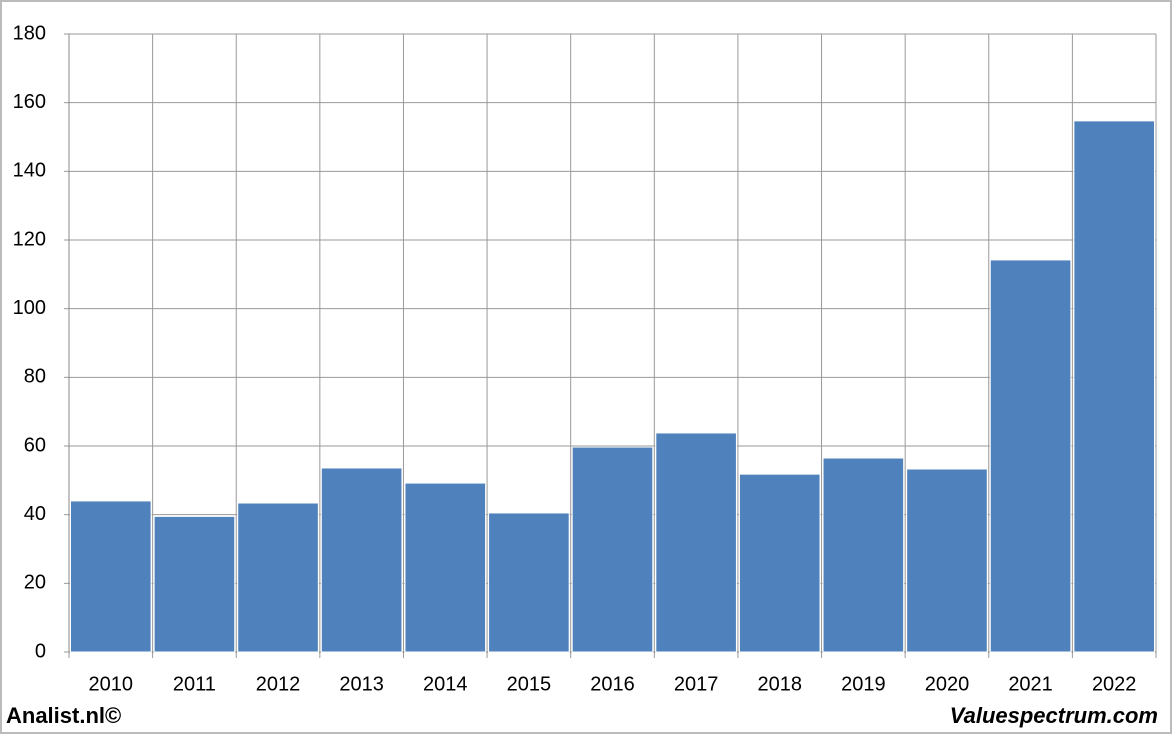 The image size is (1172, 734). What do you see at coordinates (278, 684) in the screenshot?
I see `x-tick-label: 2012` at bounding box center [278, 684].